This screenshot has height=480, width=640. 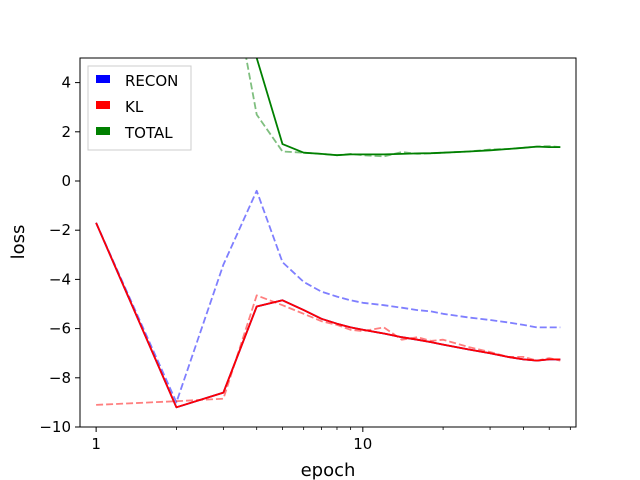 What do you see at coordinates (362, 444) in the screenshot?
I see `x-tick-label: 10` at bounding box center [362, 444].